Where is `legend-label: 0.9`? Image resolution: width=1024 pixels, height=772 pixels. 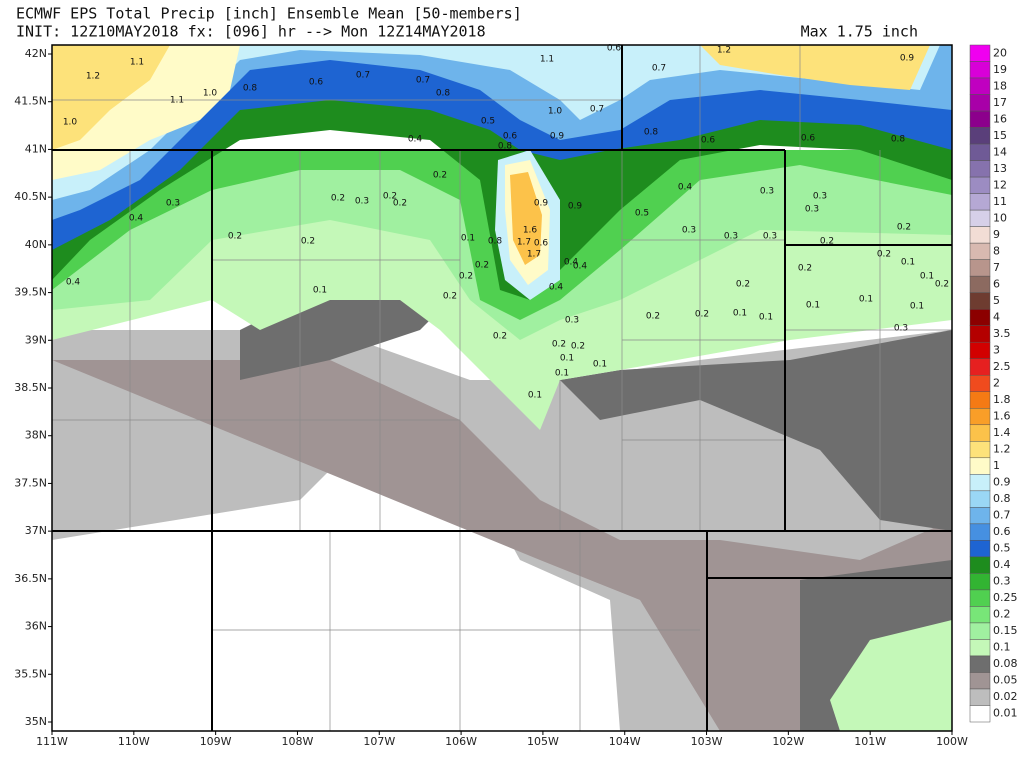
legend-label: 0.9 is located at coordinates (1002, 482).